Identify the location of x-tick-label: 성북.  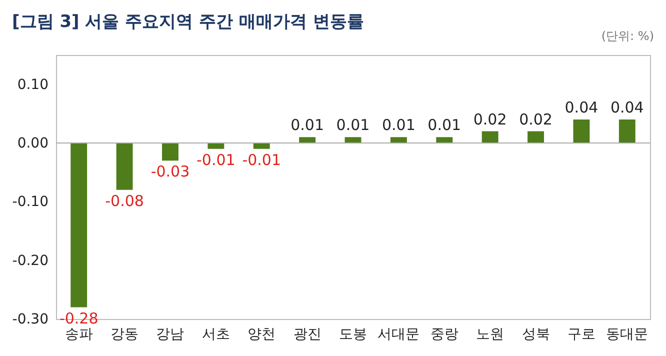
(536, 334).